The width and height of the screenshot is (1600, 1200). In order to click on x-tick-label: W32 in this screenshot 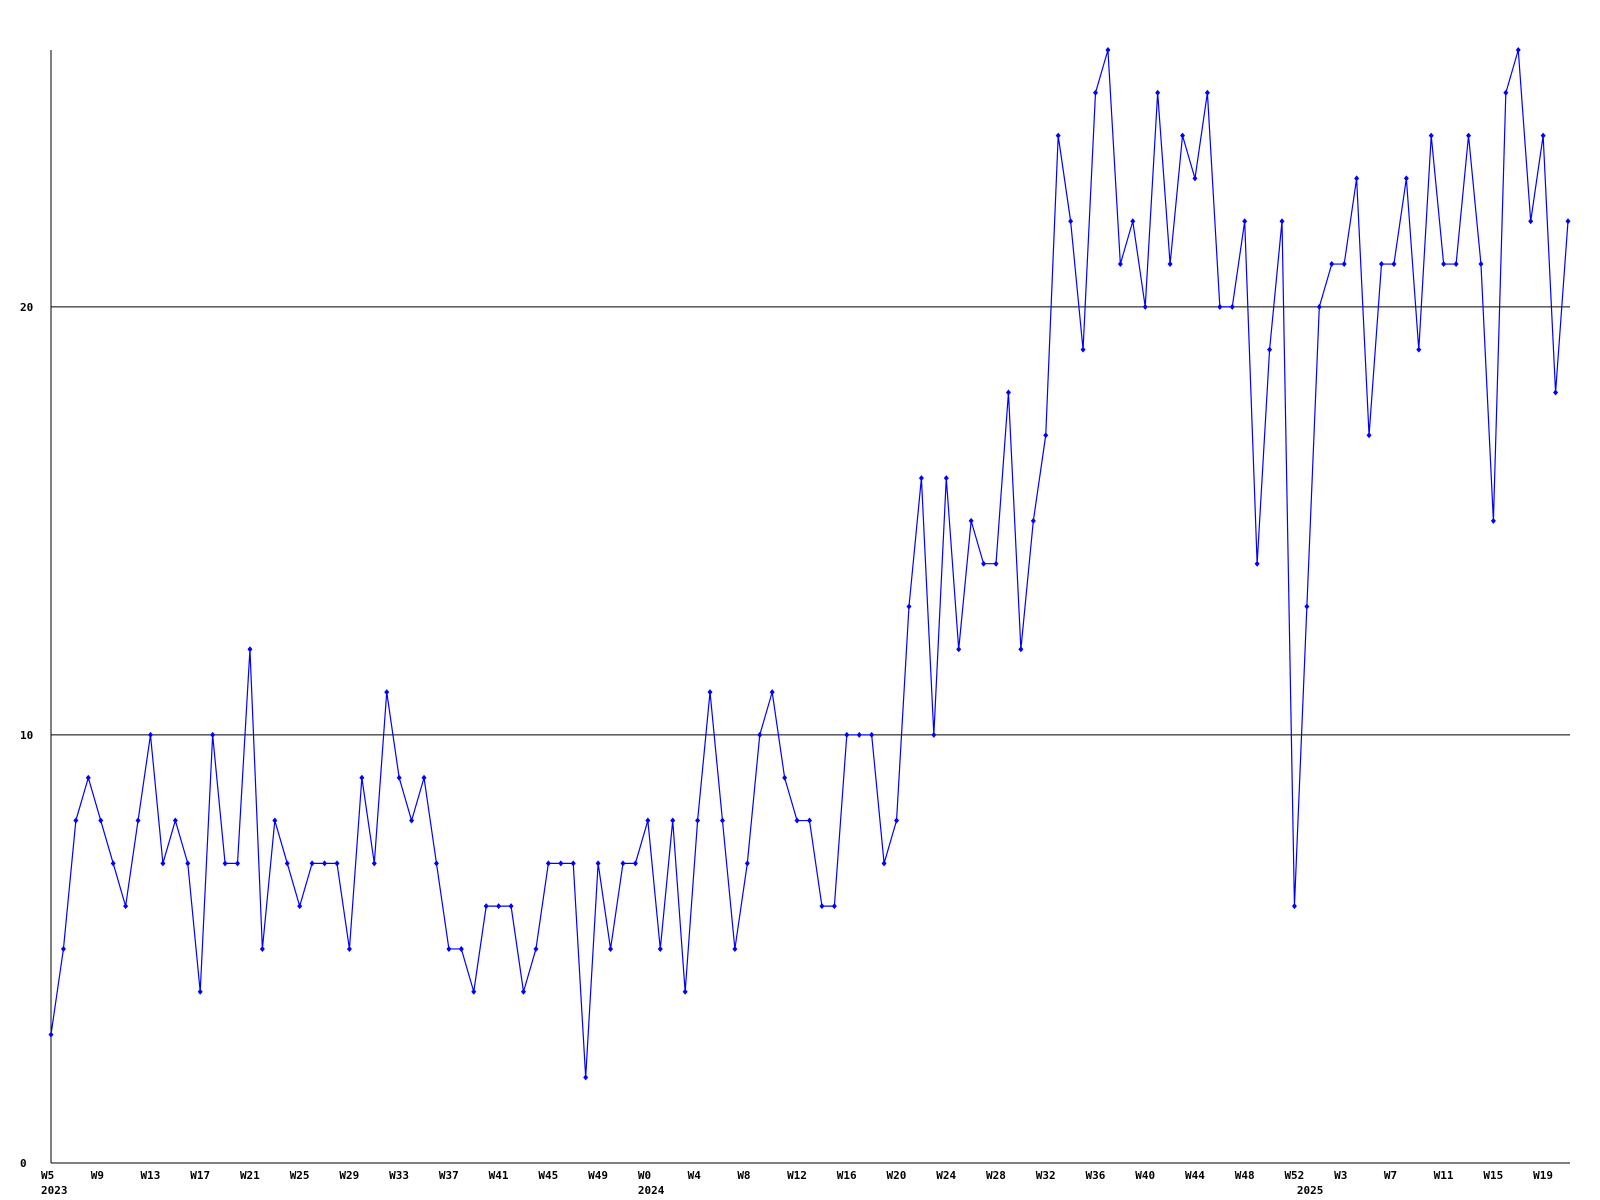, I will do `click(1046, 1175)`.